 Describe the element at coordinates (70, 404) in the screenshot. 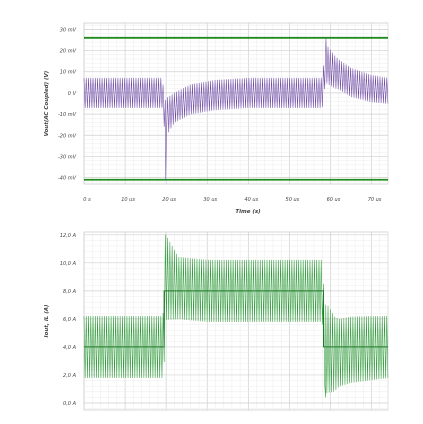

I see `y-tick-label: 0,0 A` at that location.